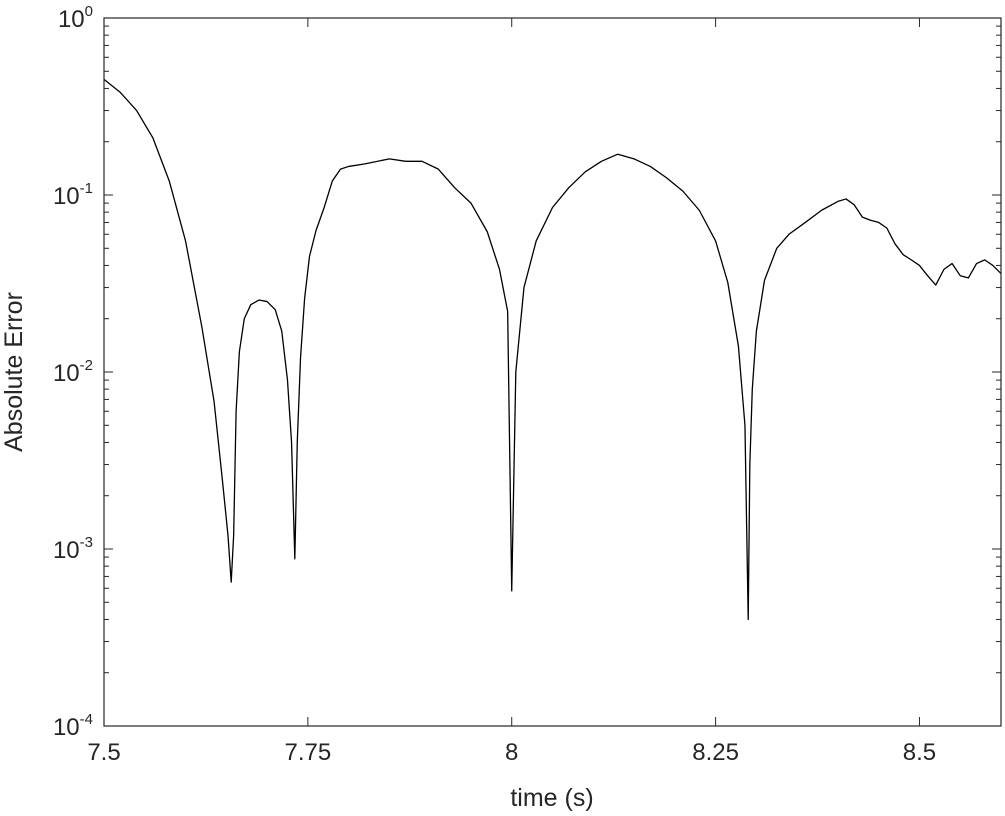  I want to click on y-tick-label: 10⁻¹, so click(73, 195).